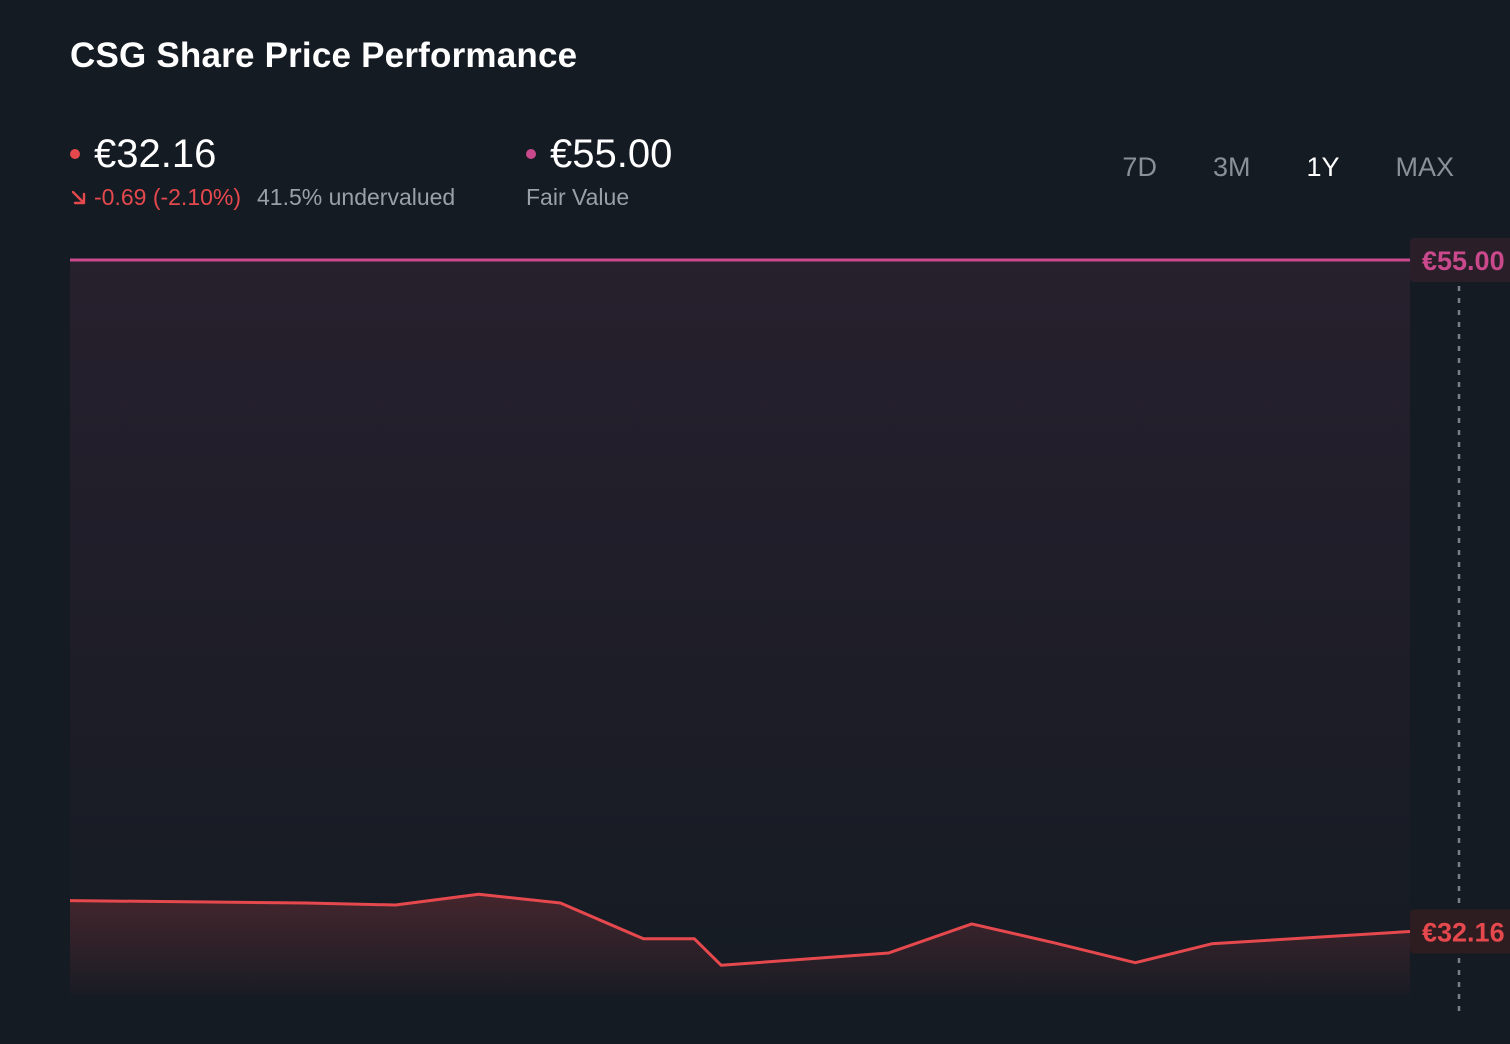 The width and height of the screenshot is (1510, 1044). Describe the element at coordinates (155, 154) in the screenshot. I see `current-price: €32.16` at that location.